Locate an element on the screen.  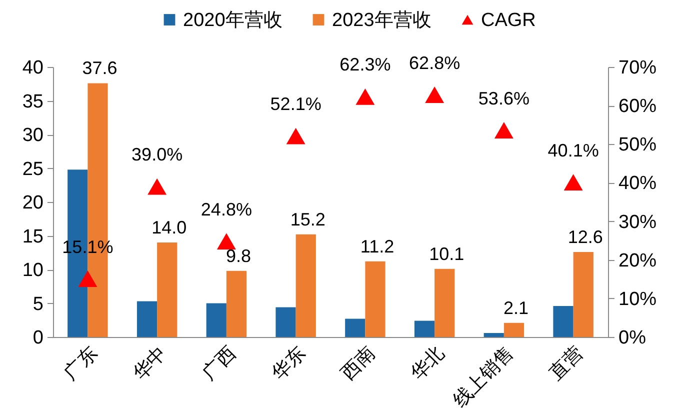
data-label: 53.6% is located at coordinates (504, 98).